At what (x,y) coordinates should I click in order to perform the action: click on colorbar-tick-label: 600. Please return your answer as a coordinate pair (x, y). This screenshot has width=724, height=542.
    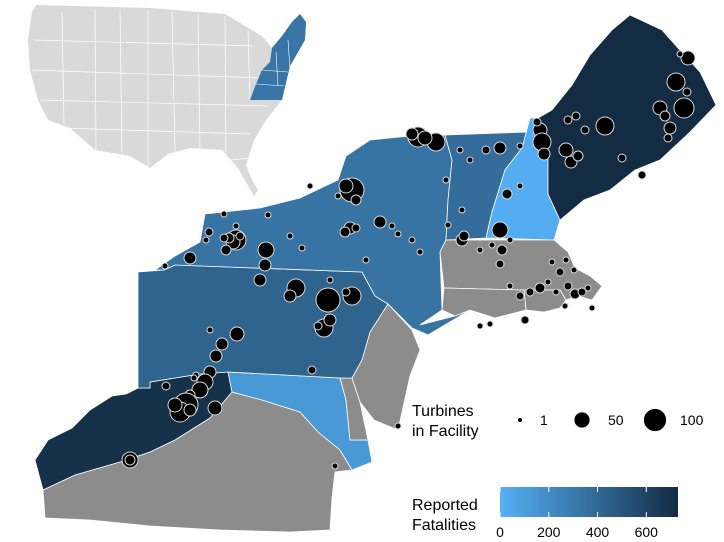
    Looking at the image, I should click on (647, 532).